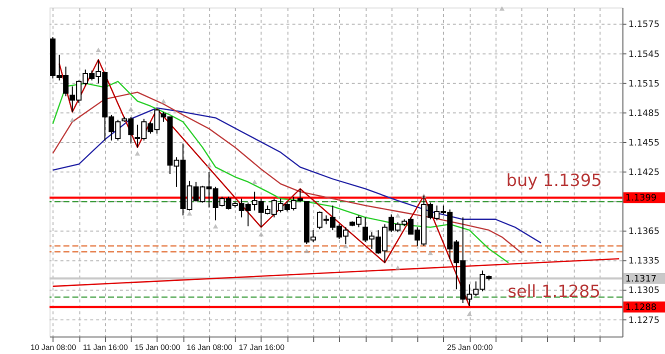  Describe the element at coordinates (105, 347) in the screenshot. I see `x-tick-label: 11 Jan 16:00` at that location.